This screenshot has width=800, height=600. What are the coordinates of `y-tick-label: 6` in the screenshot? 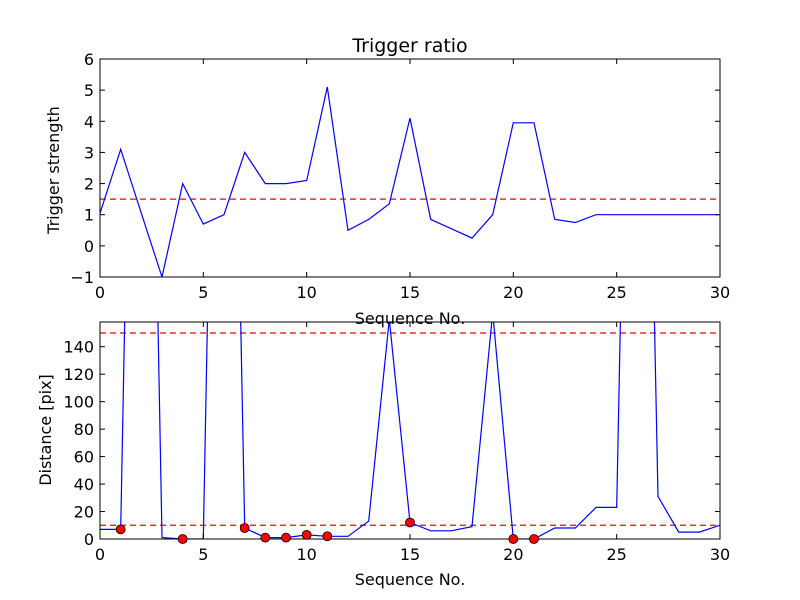 It's located at (89, 59).